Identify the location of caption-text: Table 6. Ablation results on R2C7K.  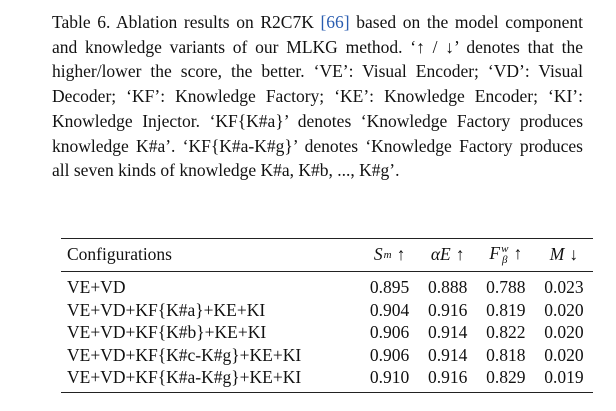
(186, 22).